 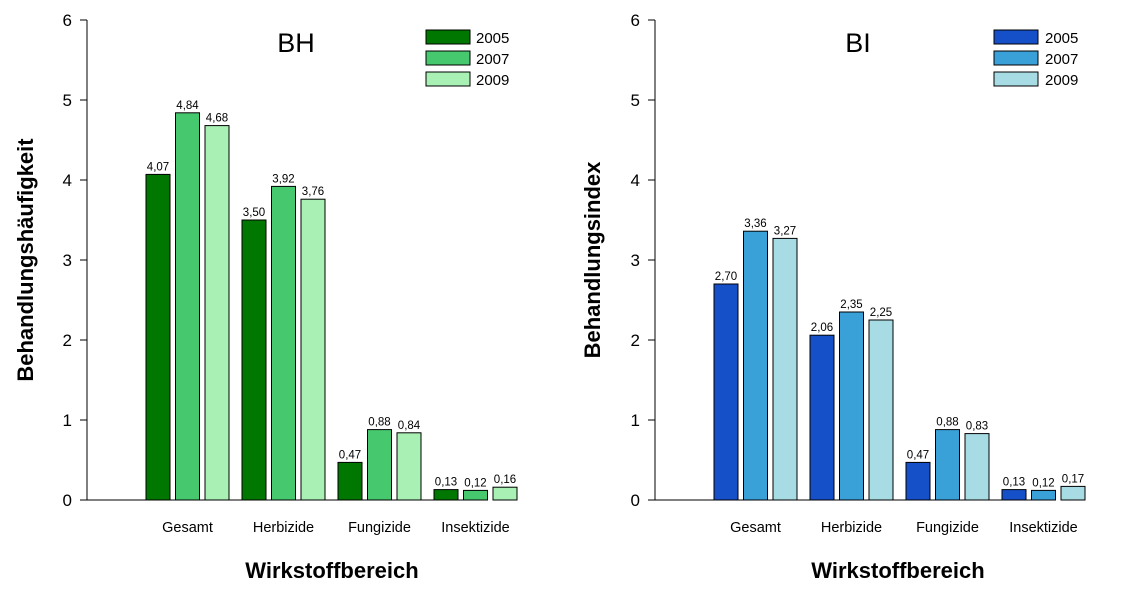 I want to click on bar-value-label: 2,06, so click(x=822, y=328).